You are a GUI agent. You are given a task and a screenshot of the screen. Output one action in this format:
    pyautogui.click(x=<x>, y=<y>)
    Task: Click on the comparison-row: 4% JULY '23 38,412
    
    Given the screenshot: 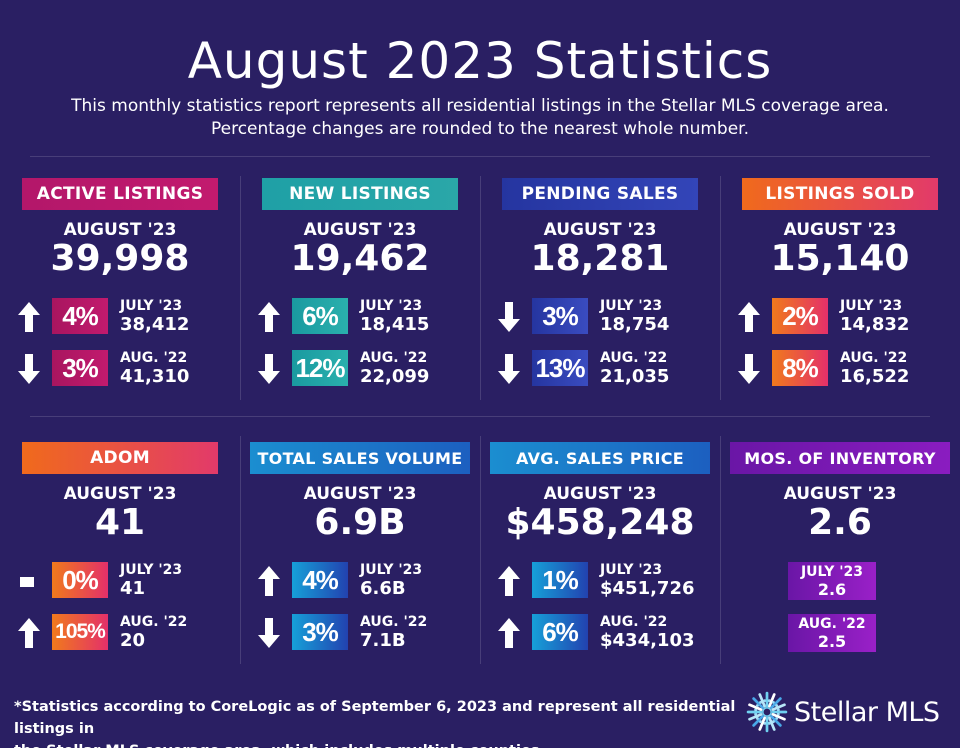 What is the action you would take?
    pyautogui.click(x=120, y=316)
    